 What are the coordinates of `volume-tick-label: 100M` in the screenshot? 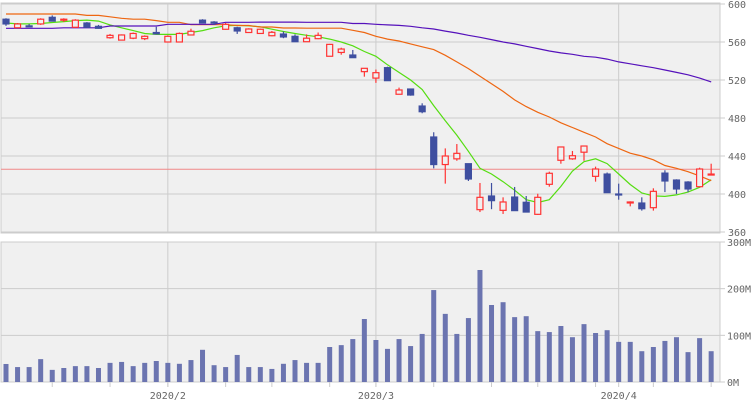 It's located at (739, 336).